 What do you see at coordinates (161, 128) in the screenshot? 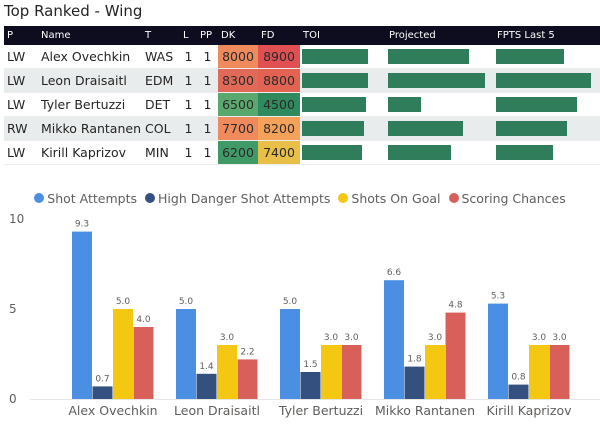
I see `cell-team: COL` at bounding box center [161, 128].